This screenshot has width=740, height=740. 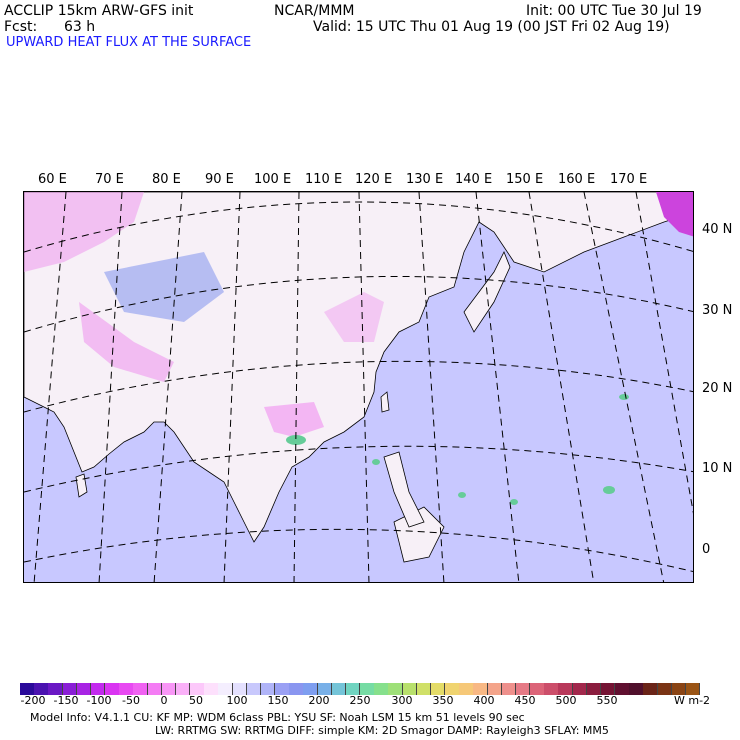 What do you see at coordinates (692, 700) in the screenshot?
I see `colorbar-unit: W m-2` at bounding box center [692, 700].